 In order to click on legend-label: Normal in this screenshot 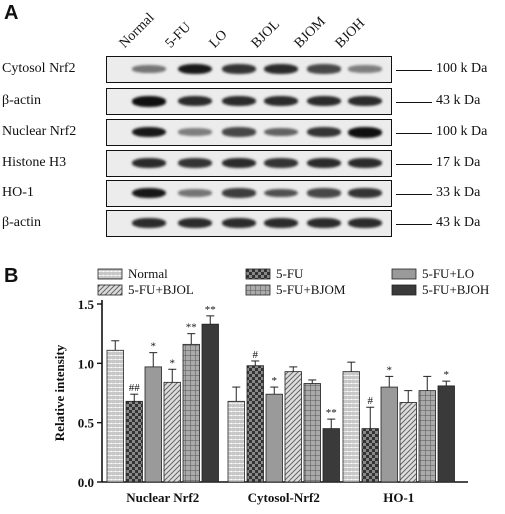, I will do `click(148, 273)`.